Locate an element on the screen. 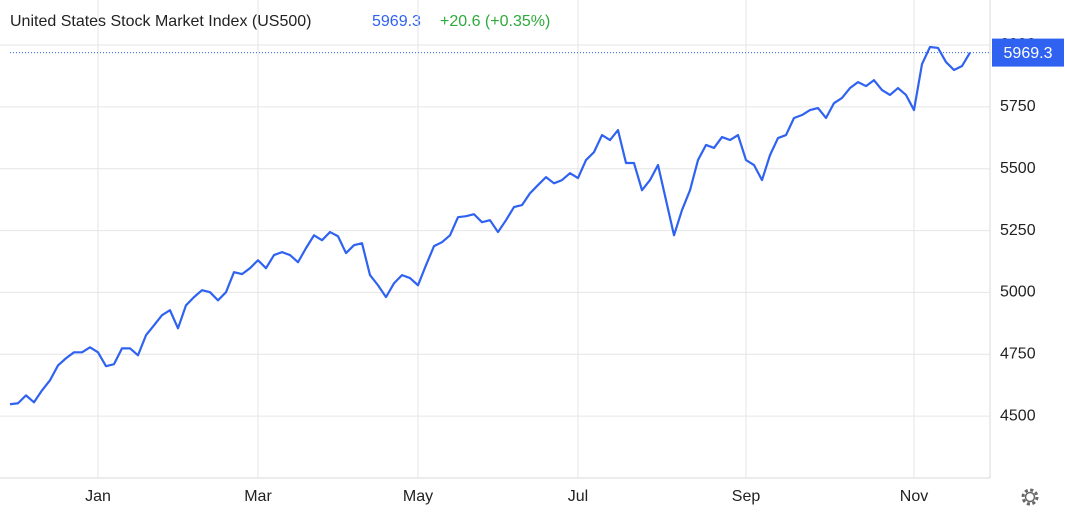 The image size is (1065, 515). last-price-badge is located at coordinates (1028, 52).